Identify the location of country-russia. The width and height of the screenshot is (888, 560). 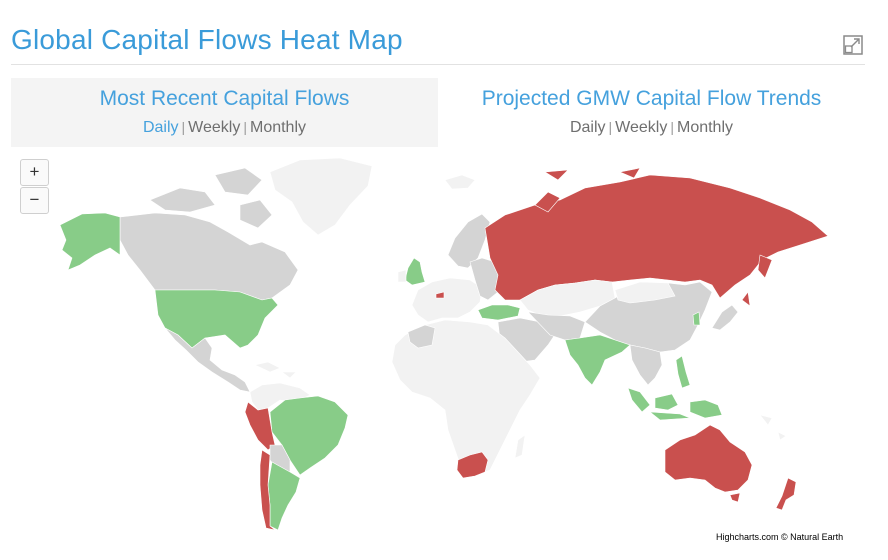
(656, 237).